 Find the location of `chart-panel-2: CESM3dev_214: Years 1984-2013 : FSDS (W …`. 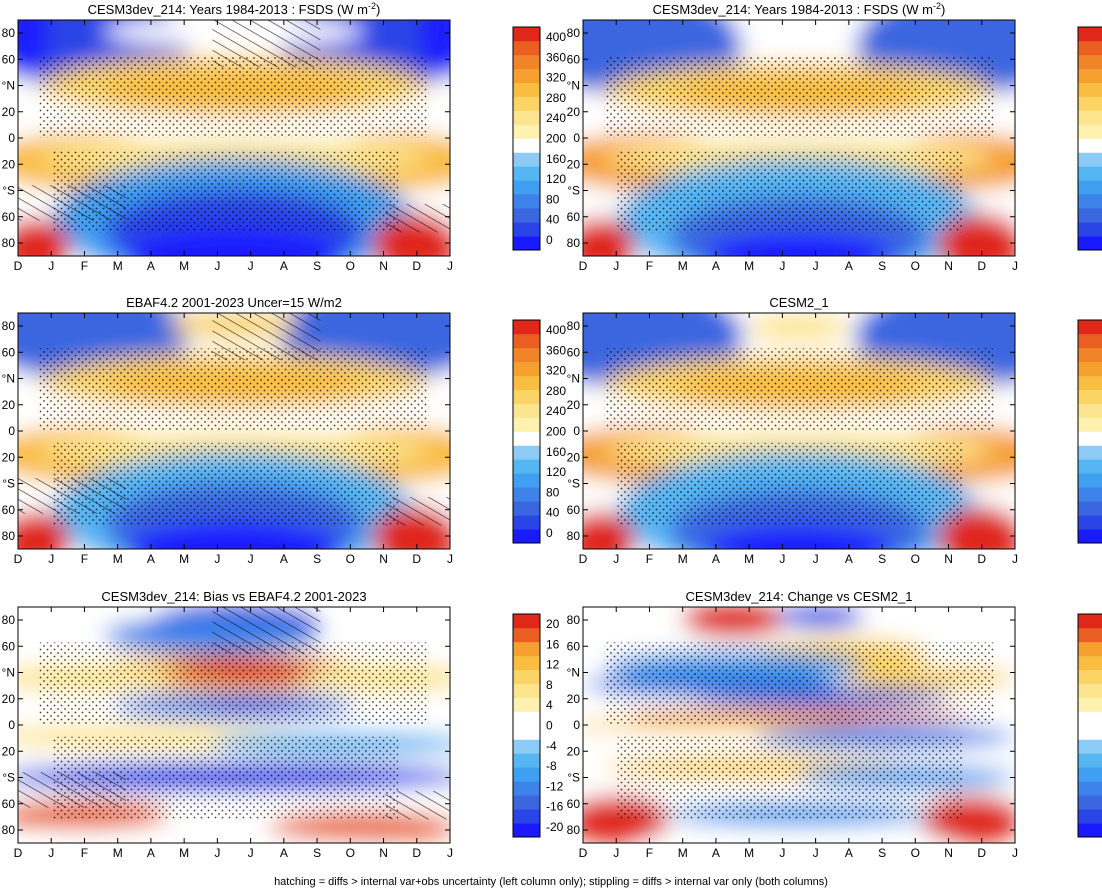

chart-panel-2: CESM3dev_214: Years 1984-2013 : FSDS (W … is located at coordinates (834, 137).